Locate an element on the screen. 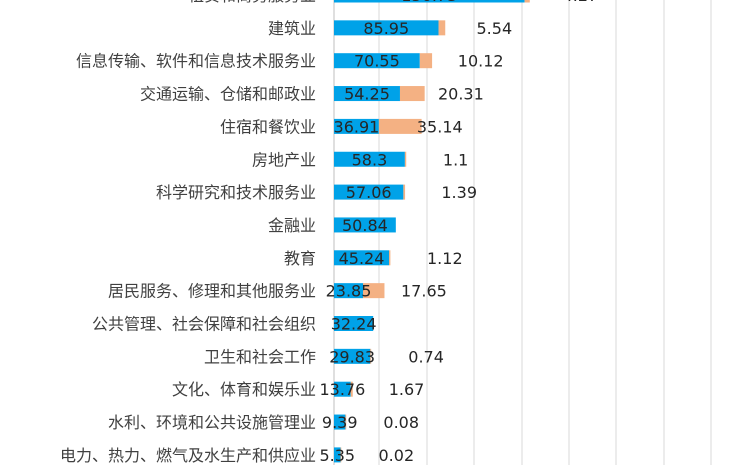 The width and height of the screenshot is (751, 465). data-label-series-2: 35.14 is located at coordinates (440, 126).